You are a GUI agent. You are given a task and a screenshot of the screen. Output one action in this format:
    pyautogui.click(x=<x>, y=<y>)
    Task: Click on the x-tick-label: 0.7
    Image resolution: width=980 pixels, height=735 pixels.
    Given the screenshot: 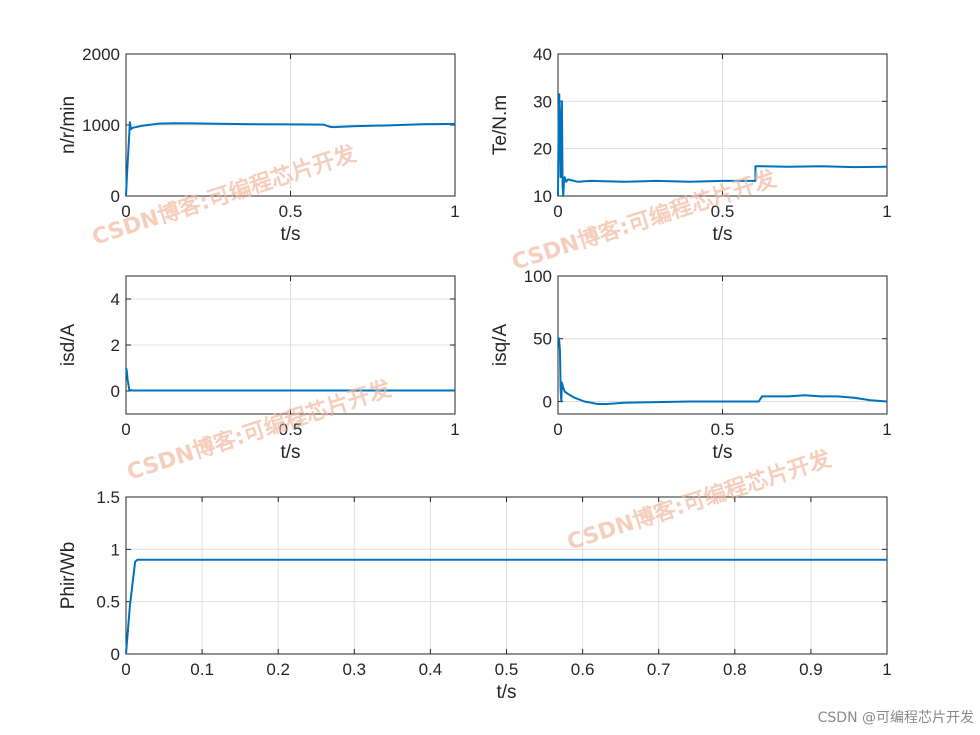 What is the action you would take?
    pyautogui.click(x=659, y=669)
    